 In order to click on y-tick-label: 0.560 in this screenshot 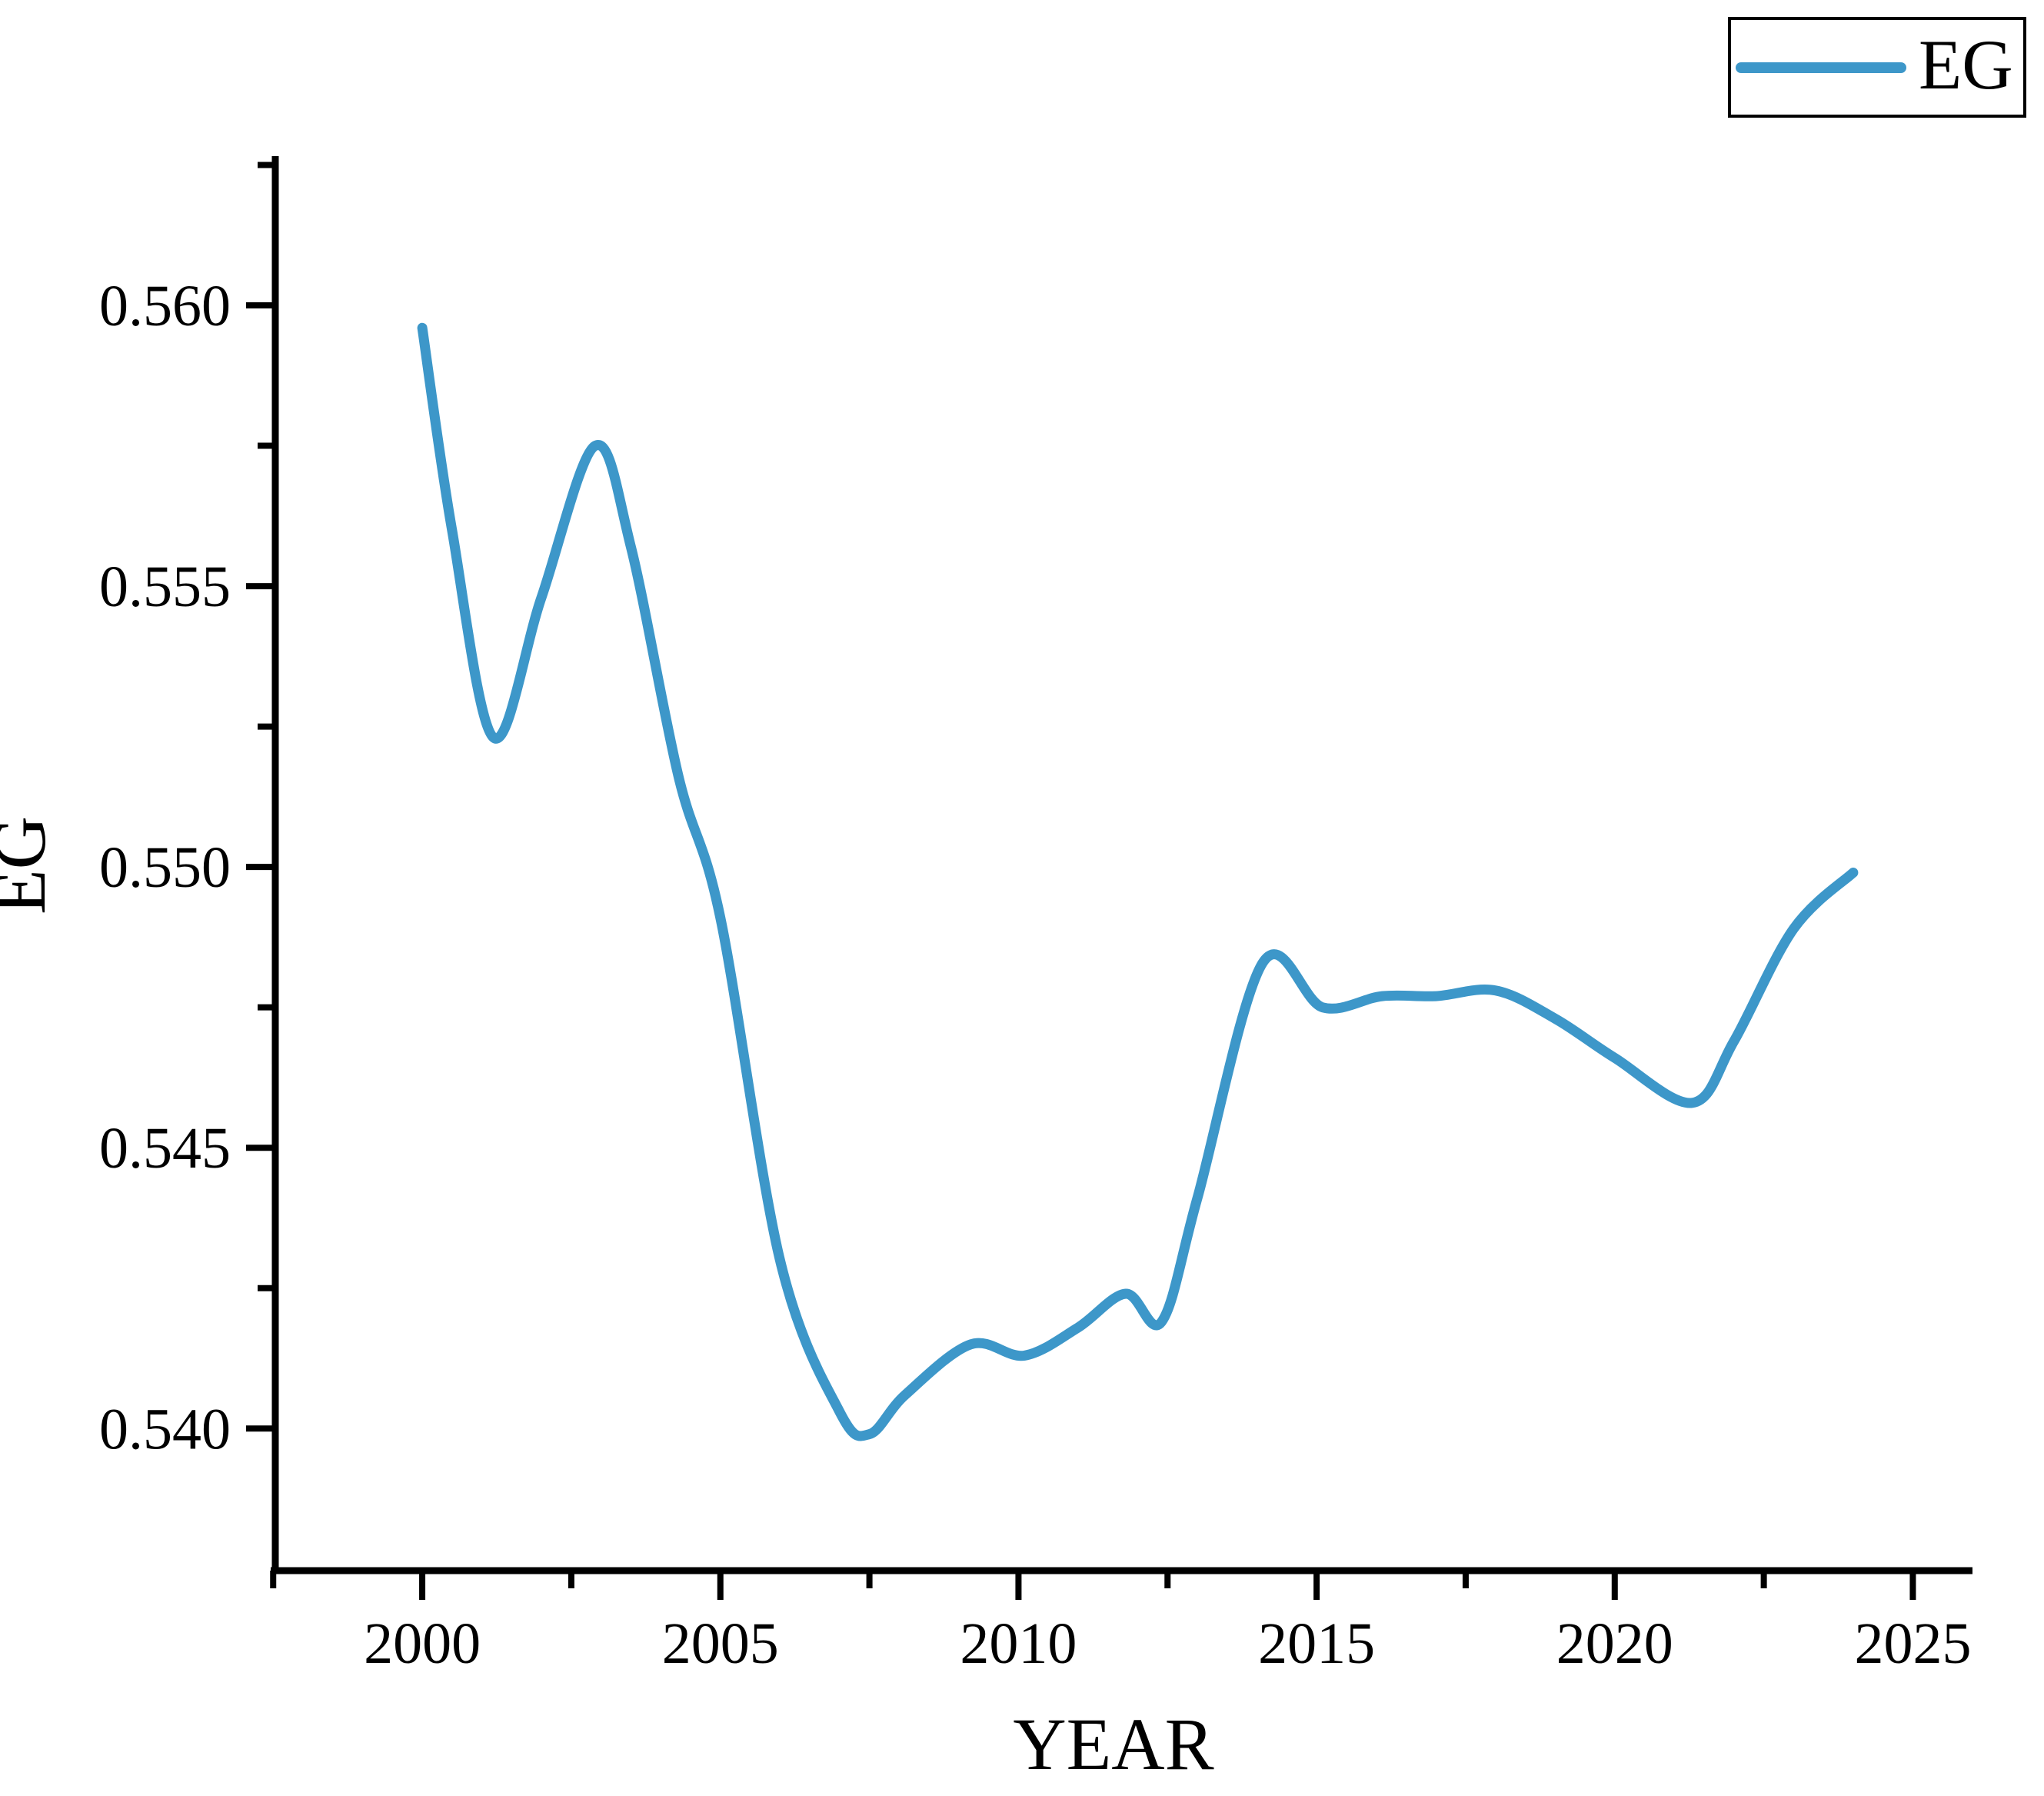, I will do `click(165, 306)`.